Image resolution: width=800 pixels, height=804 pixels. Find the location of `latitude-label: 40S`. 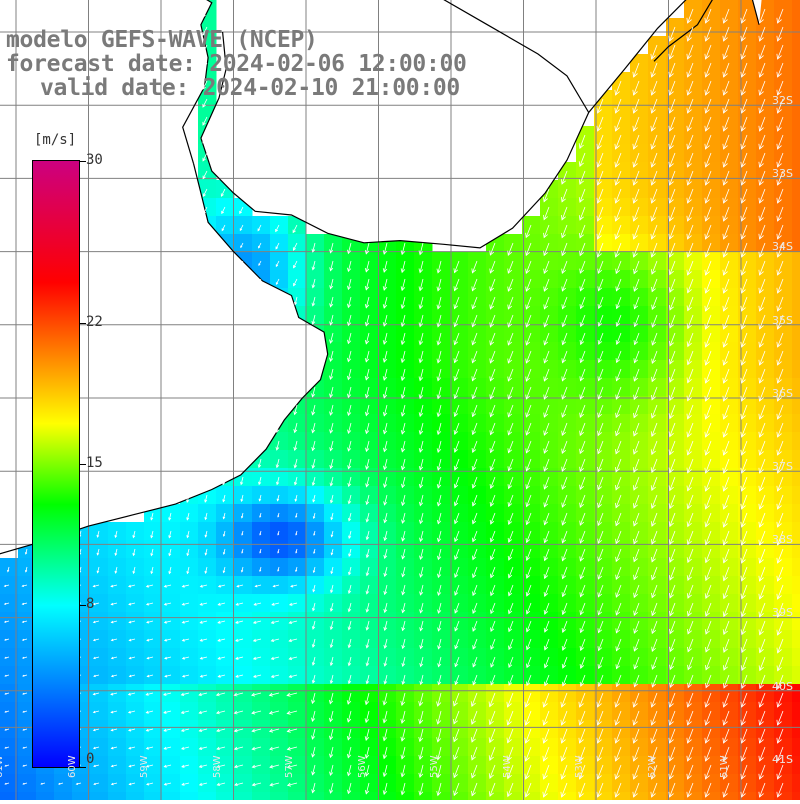

latitude-label: 40S is located at coordinates (782, 686).